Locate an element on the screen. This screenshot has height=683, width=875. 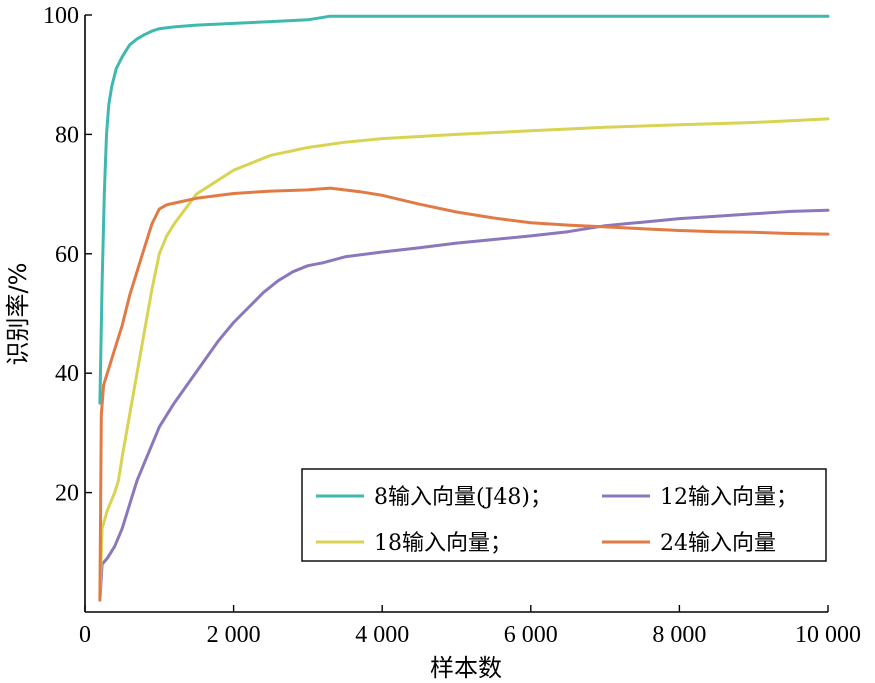
legend-label-4: 24输入向量 is located at coordinates (718, 543).